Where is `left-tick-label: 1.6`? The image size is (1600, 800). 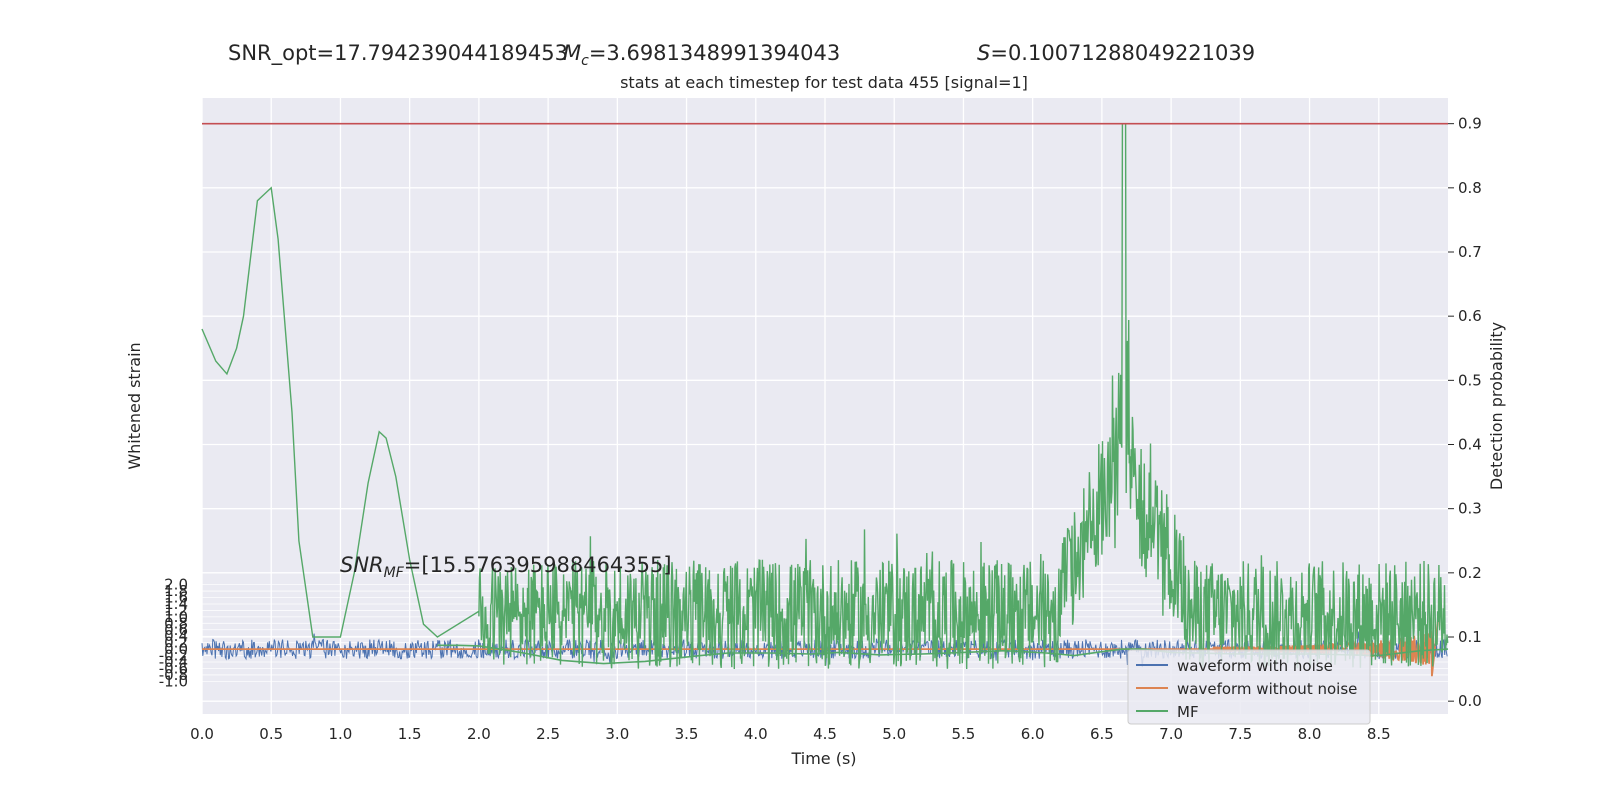
left-tick-label: 1.6 is located at coordinates (176, 598).